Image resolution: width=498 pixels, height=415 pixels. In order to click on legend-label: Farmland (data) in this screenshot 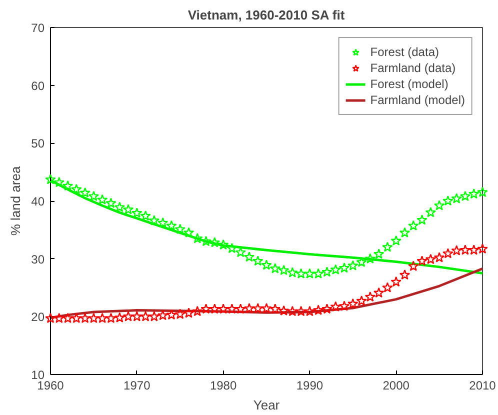, I will do `click(413, 68)`.